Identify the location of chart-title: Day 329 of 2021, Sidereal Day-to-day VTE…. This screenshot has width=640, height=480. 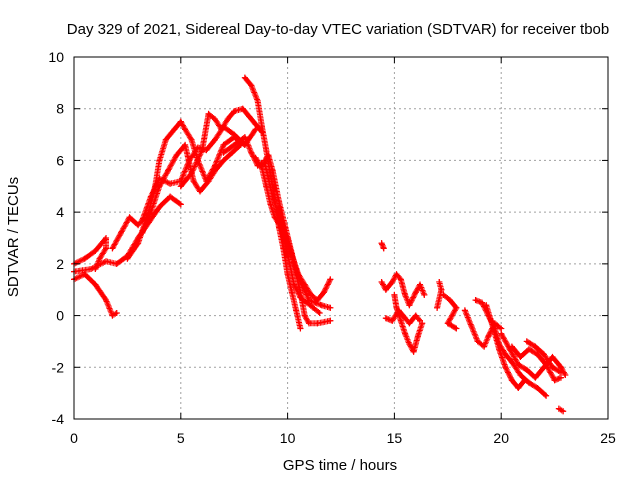
(338, 29).